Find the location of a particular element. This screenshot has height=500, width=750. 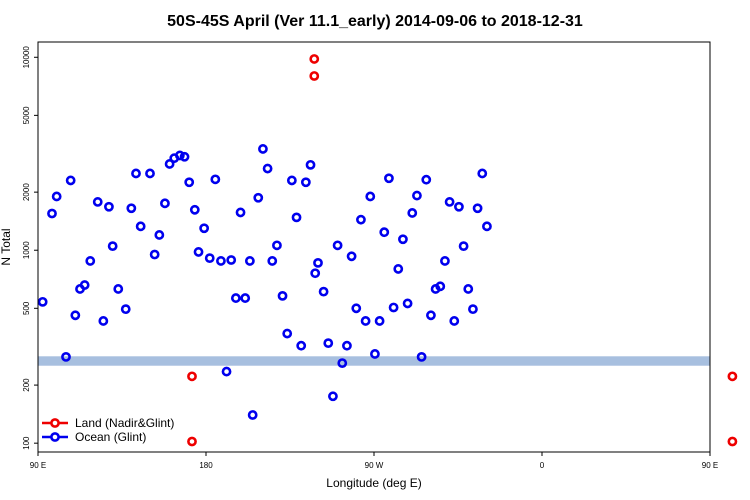

x-tick-label: 0 is located at coordinates (542, 465).